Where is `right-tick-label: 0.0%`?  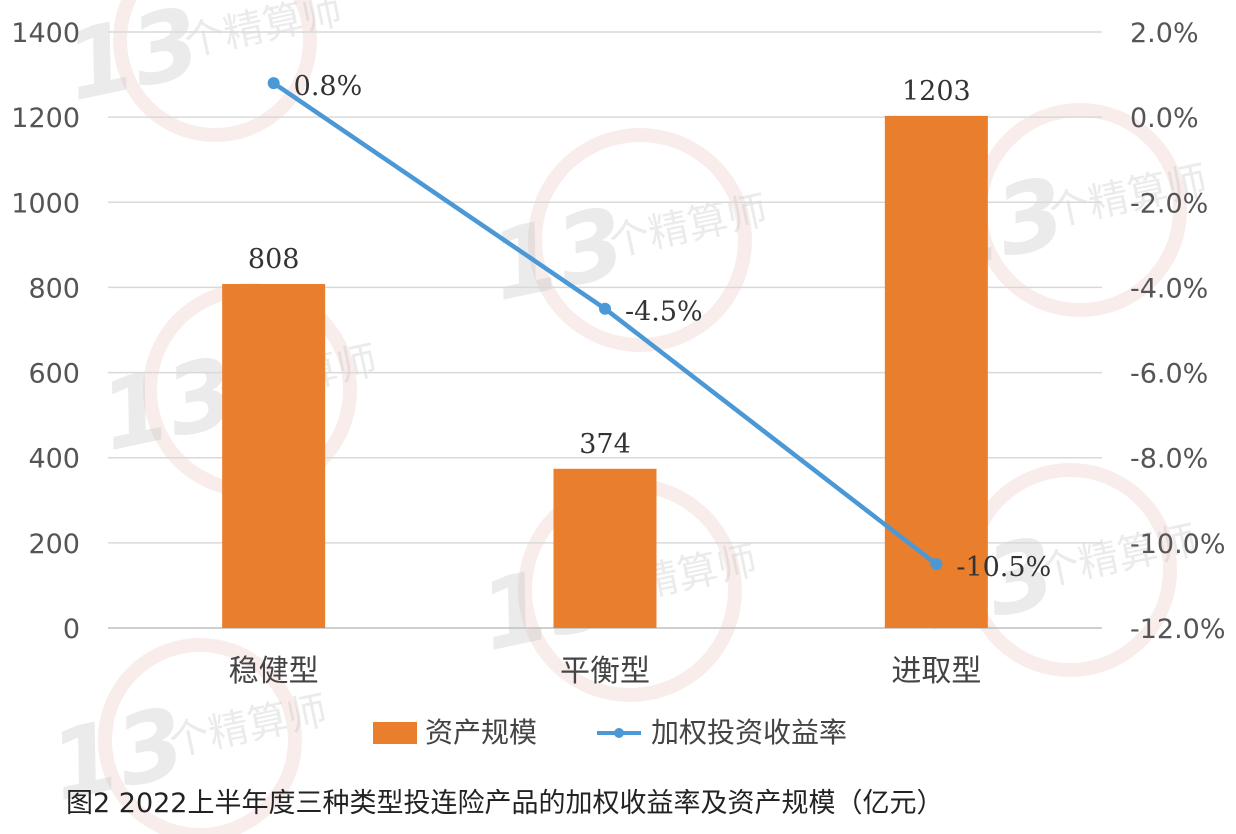 right-tick-label: 0.0% is located at coordinates (1164, 118).